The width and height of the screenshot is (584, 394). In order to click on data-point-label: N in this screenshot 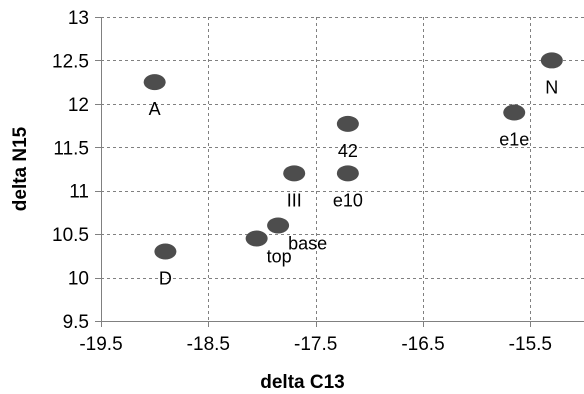, I will do `click(551, 87)`.